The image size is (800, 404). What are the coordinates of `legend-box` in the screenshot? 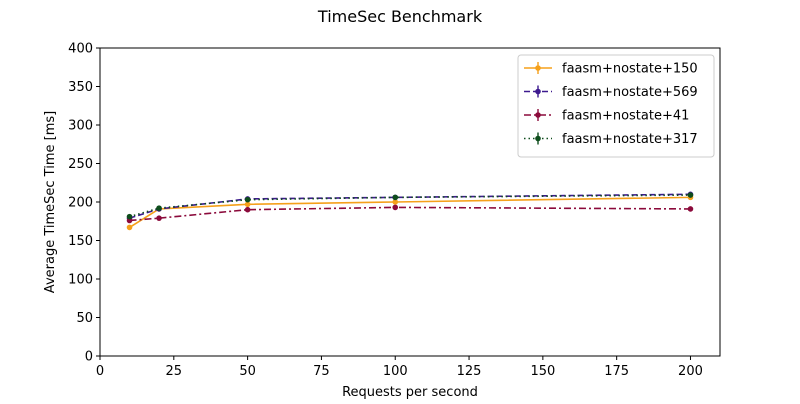 It's located at (616, 106).